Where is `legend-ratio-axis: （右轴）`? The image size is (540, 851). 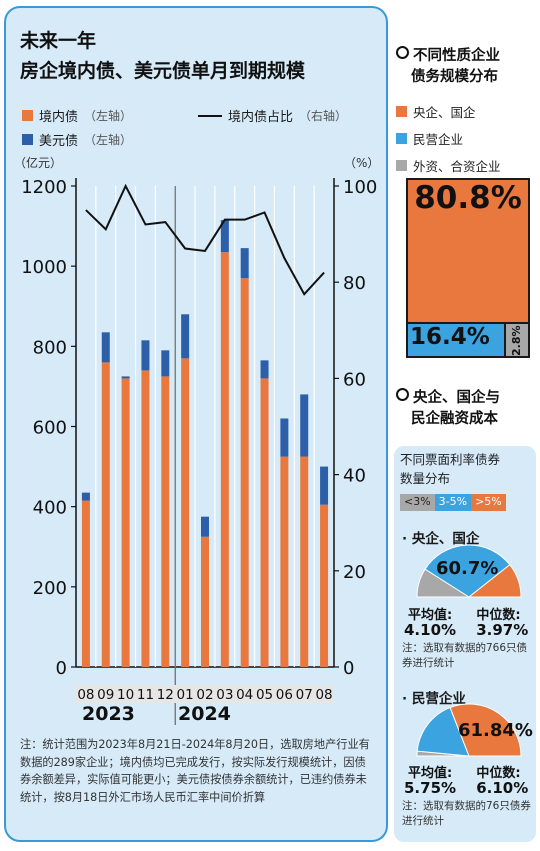 legend-ratio-axis: （右轴） is located at coordinates (323, 116).